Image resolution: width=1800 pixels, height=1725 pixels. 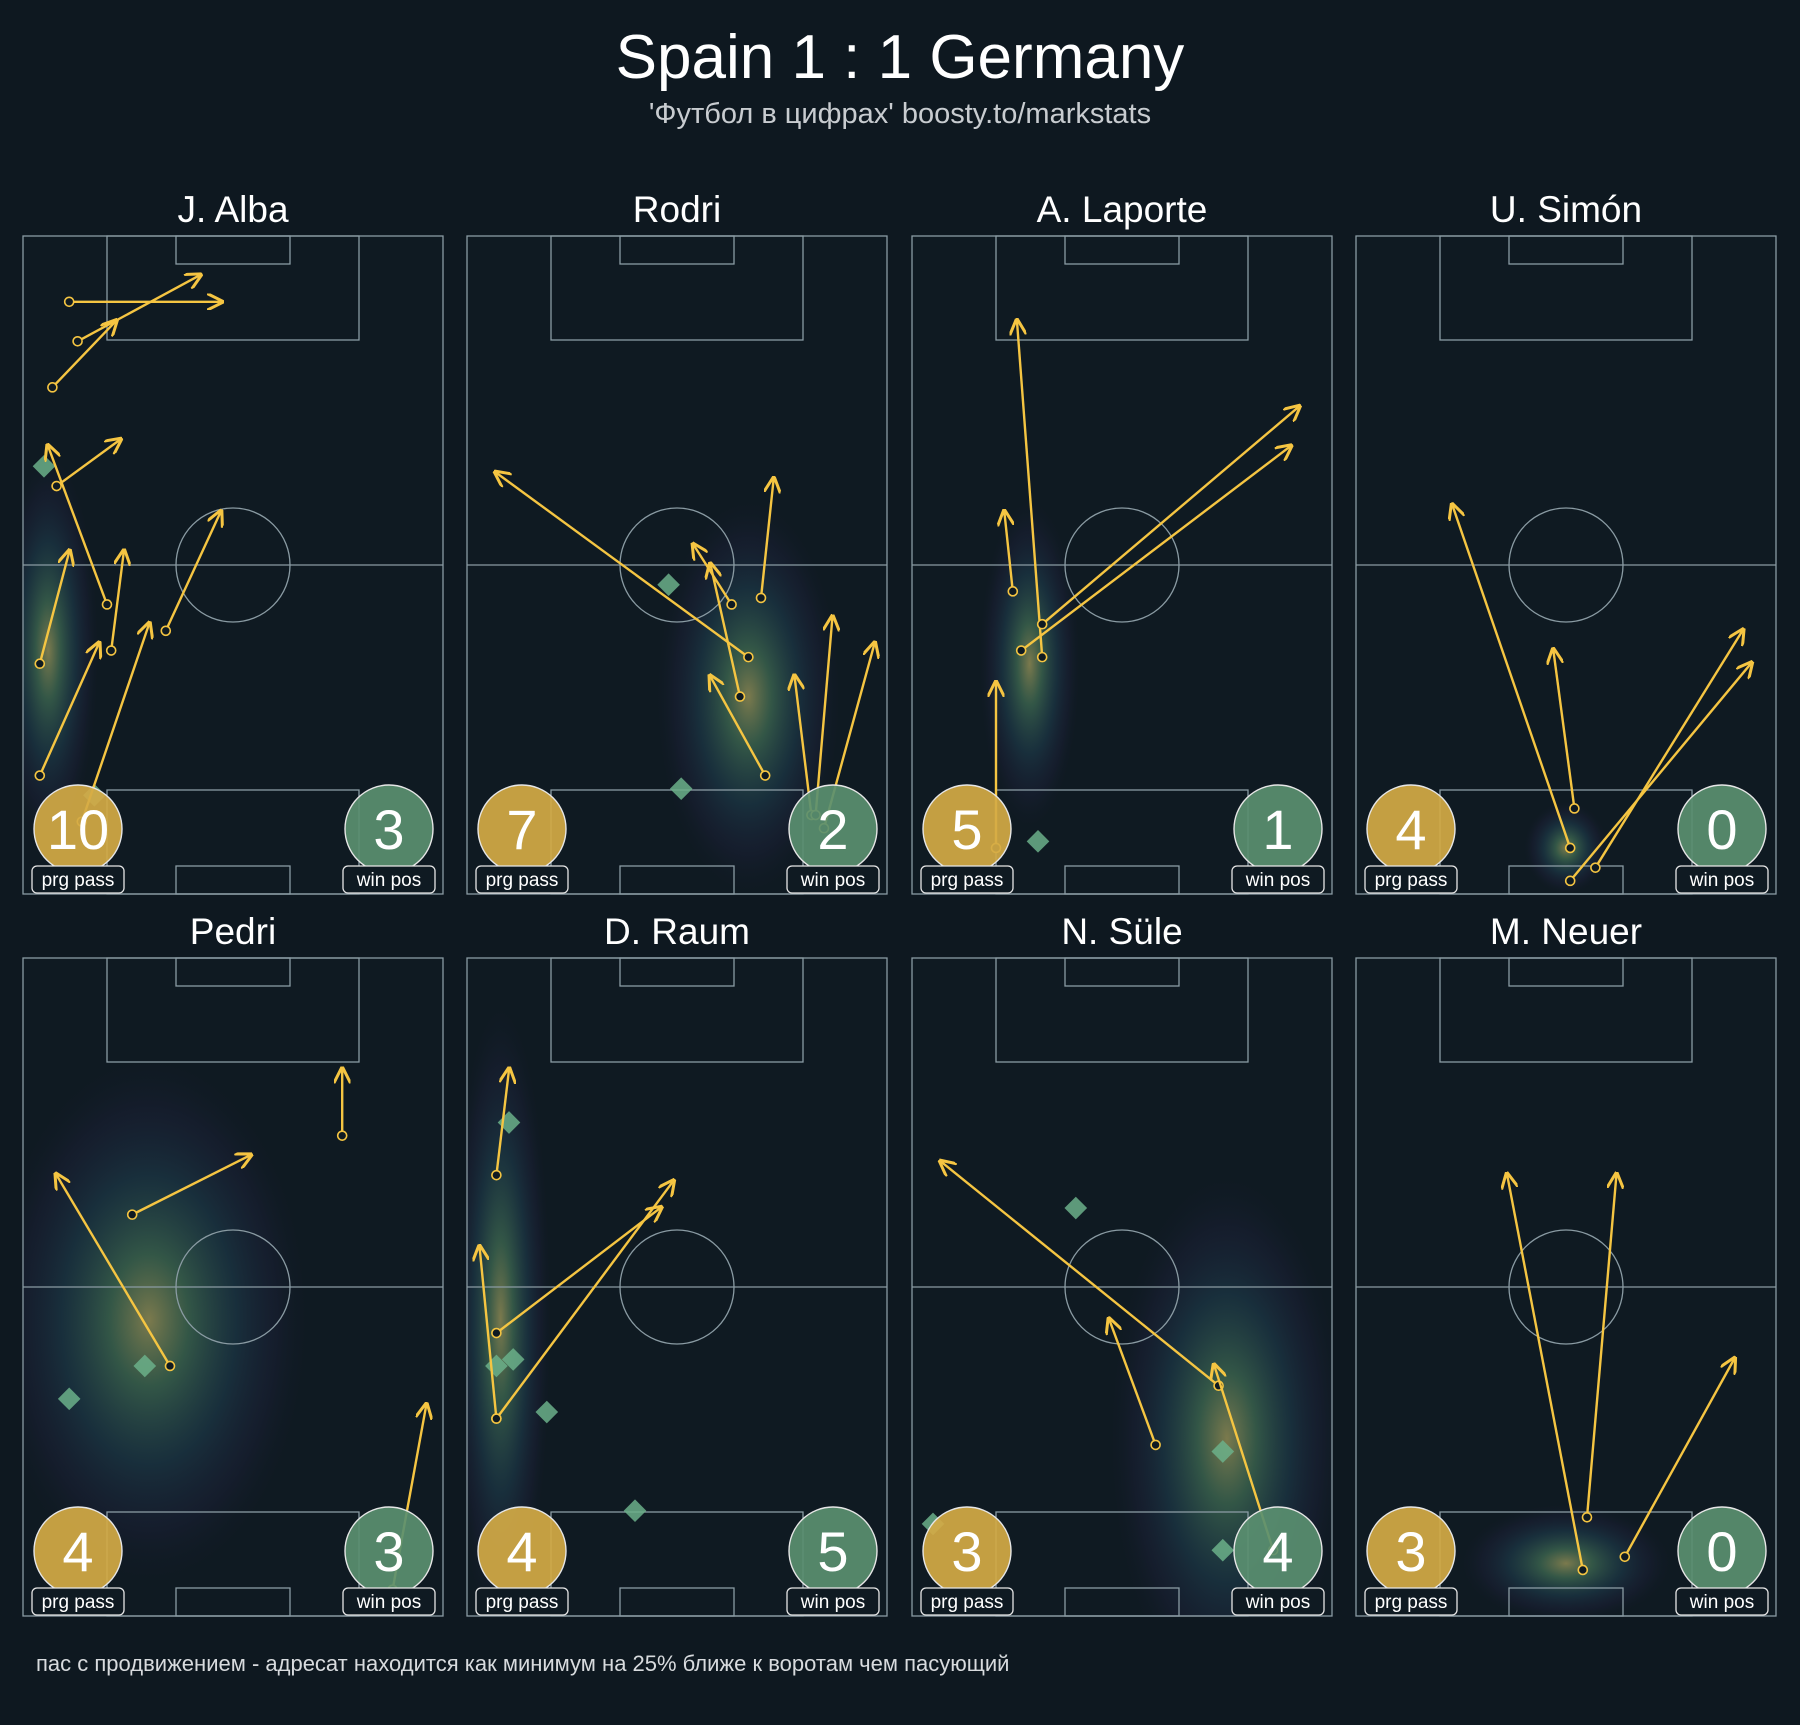 What do you see at coordinates (78, 829) in the screenshot?
I see `badge-value: 10` at bounding box center [78, 829].